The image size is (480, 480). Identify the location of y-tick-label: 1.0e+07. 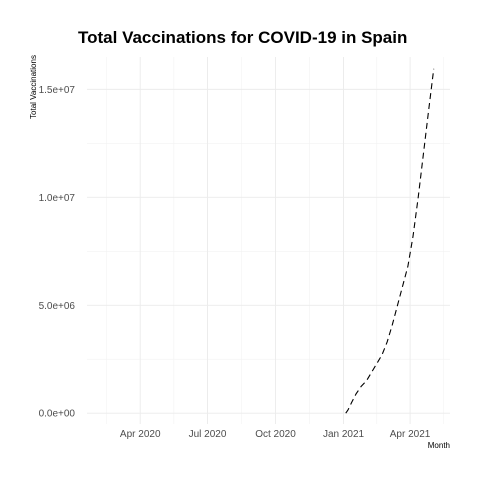
(57, 198).